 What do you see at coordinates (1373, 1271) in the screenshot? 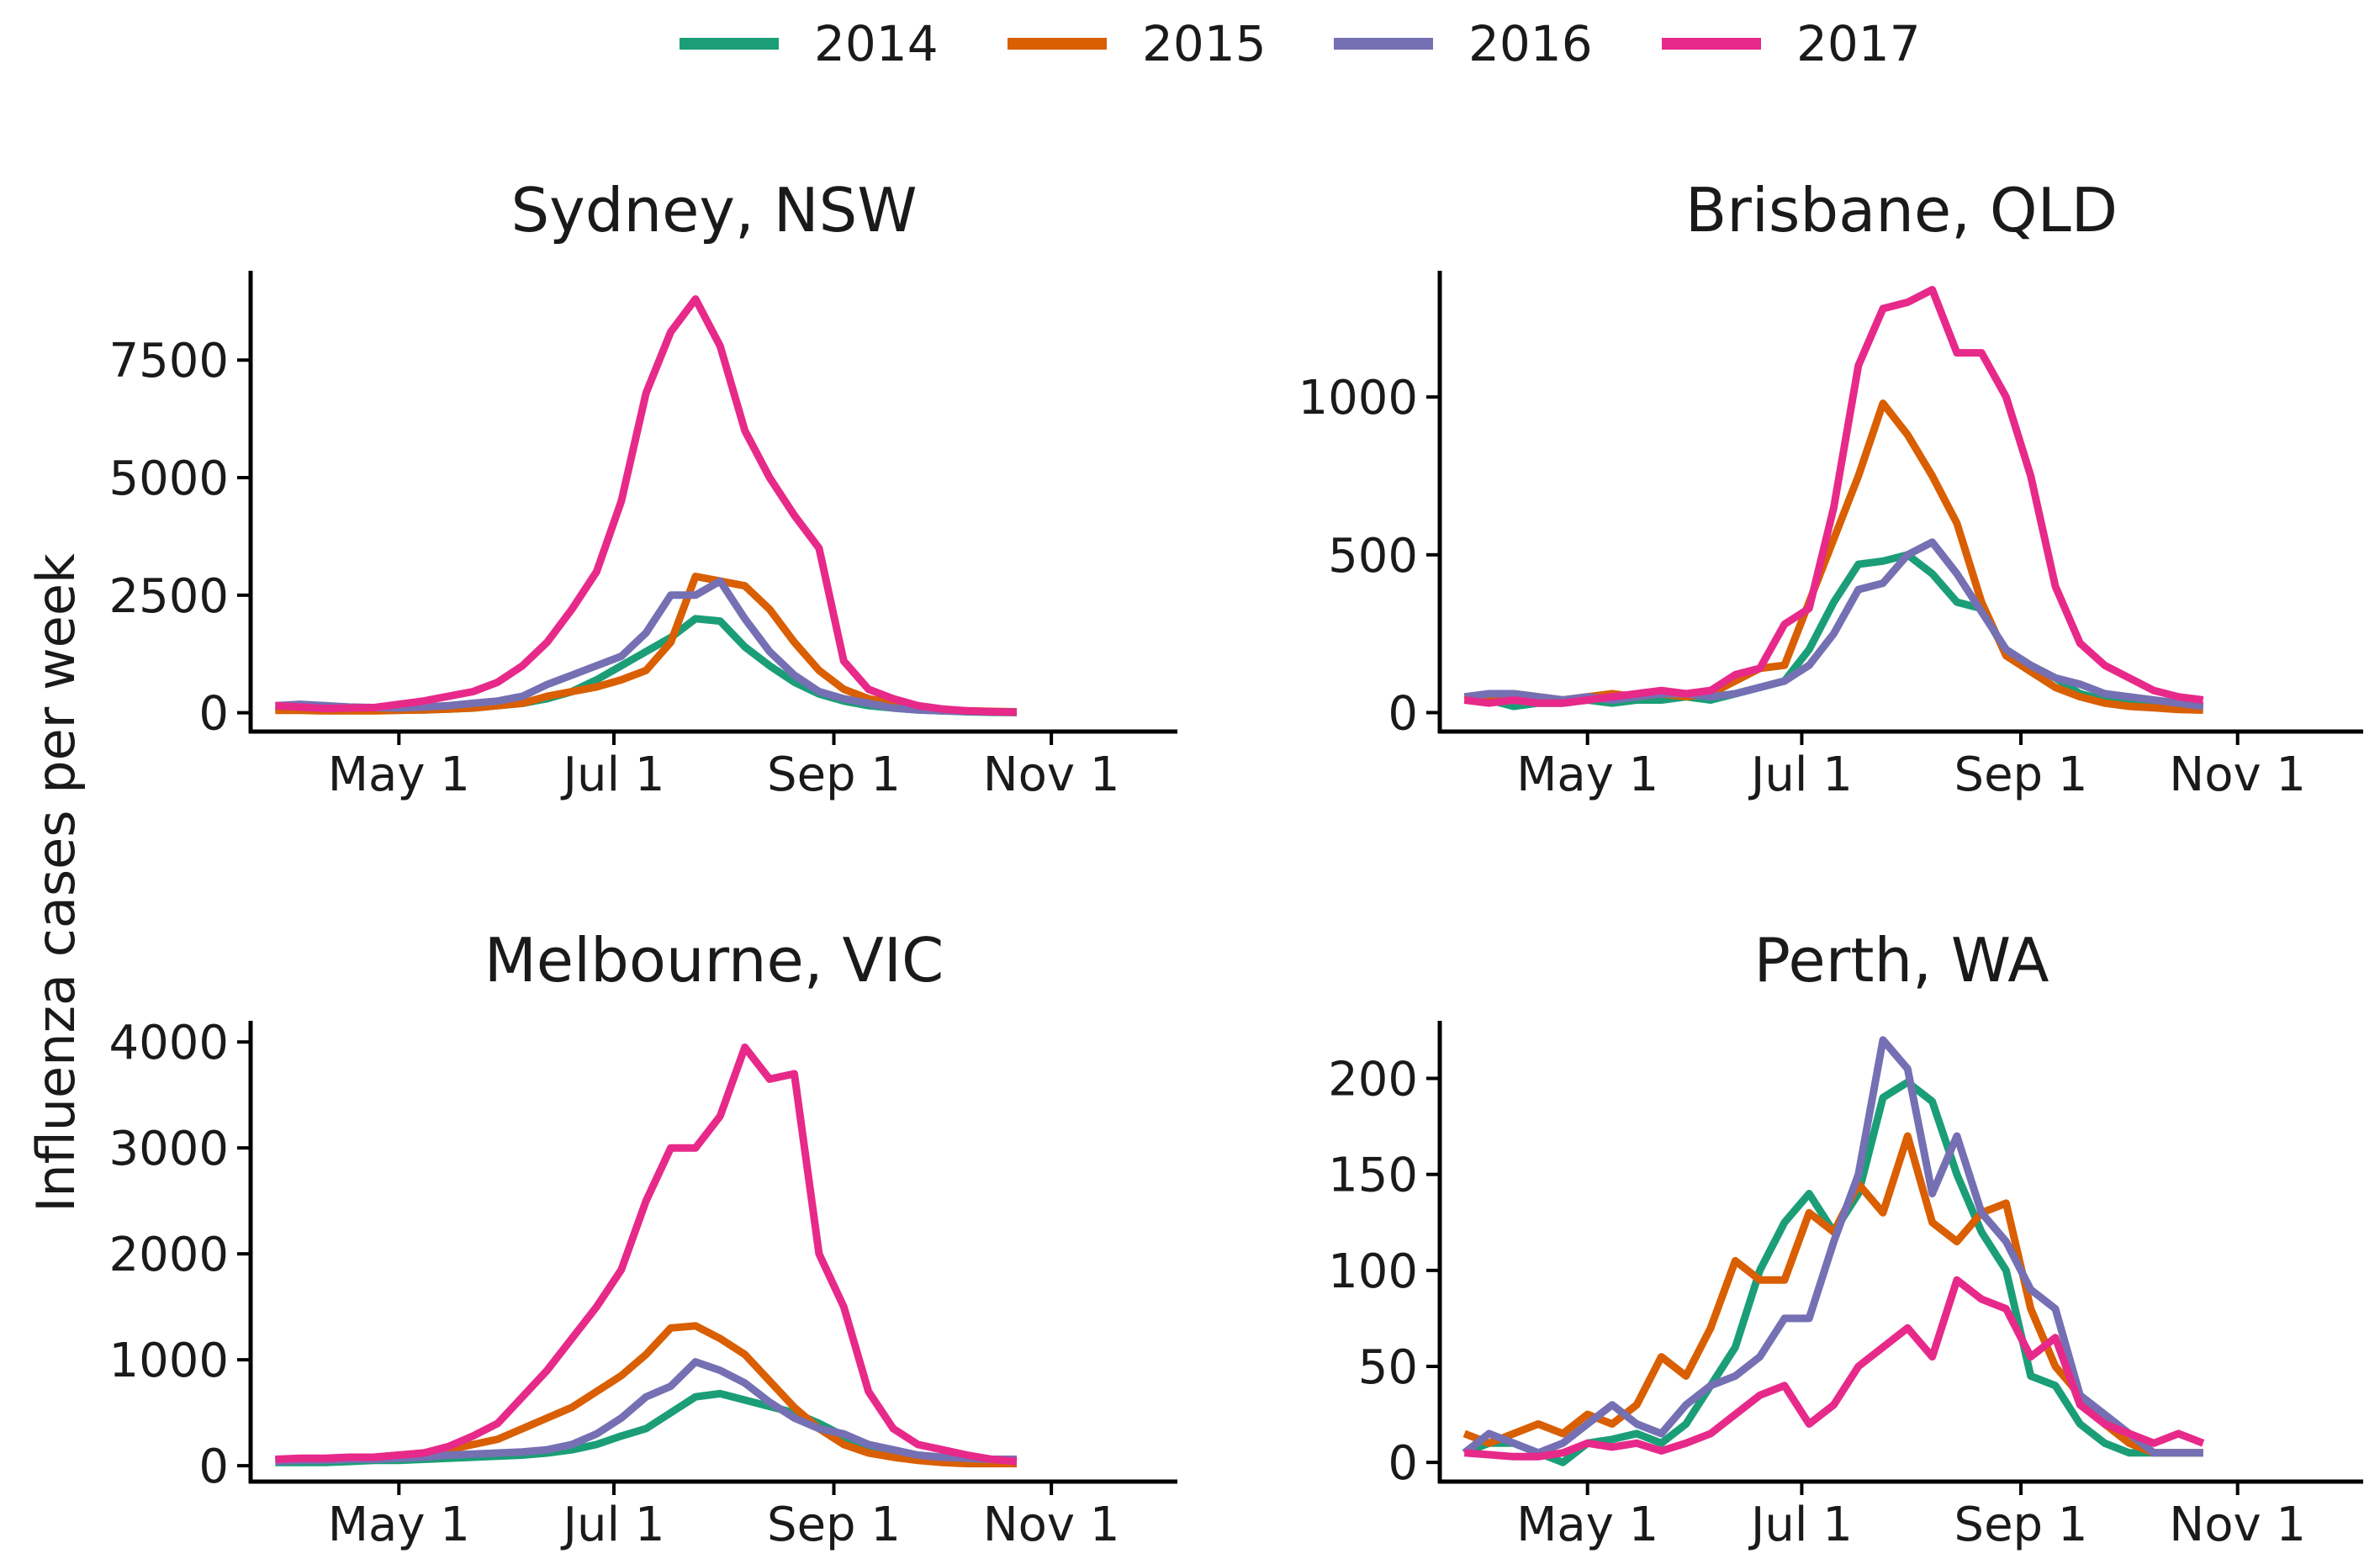
I see `y-tick-label-perth-wa: 100` at bounding box center [1373, 1271].